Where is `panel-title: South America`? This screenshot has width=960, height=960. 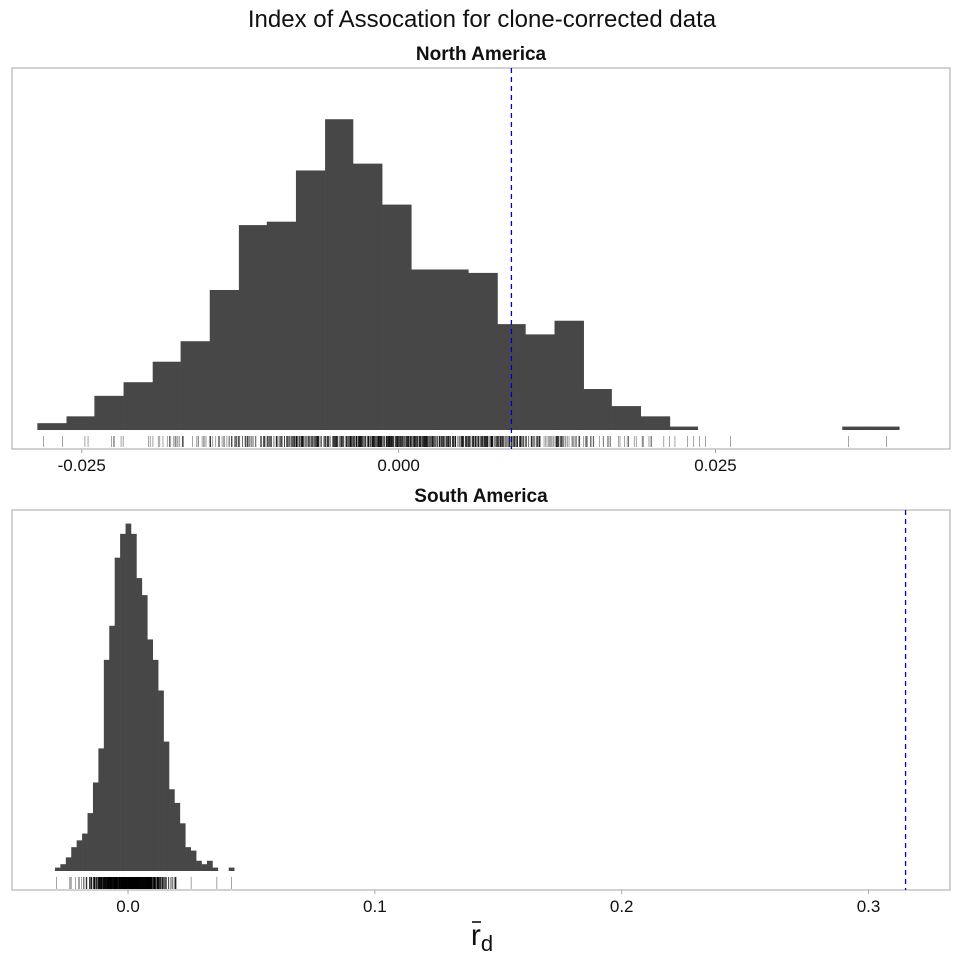 panel-title: South America is located at coordinates (481, 496).